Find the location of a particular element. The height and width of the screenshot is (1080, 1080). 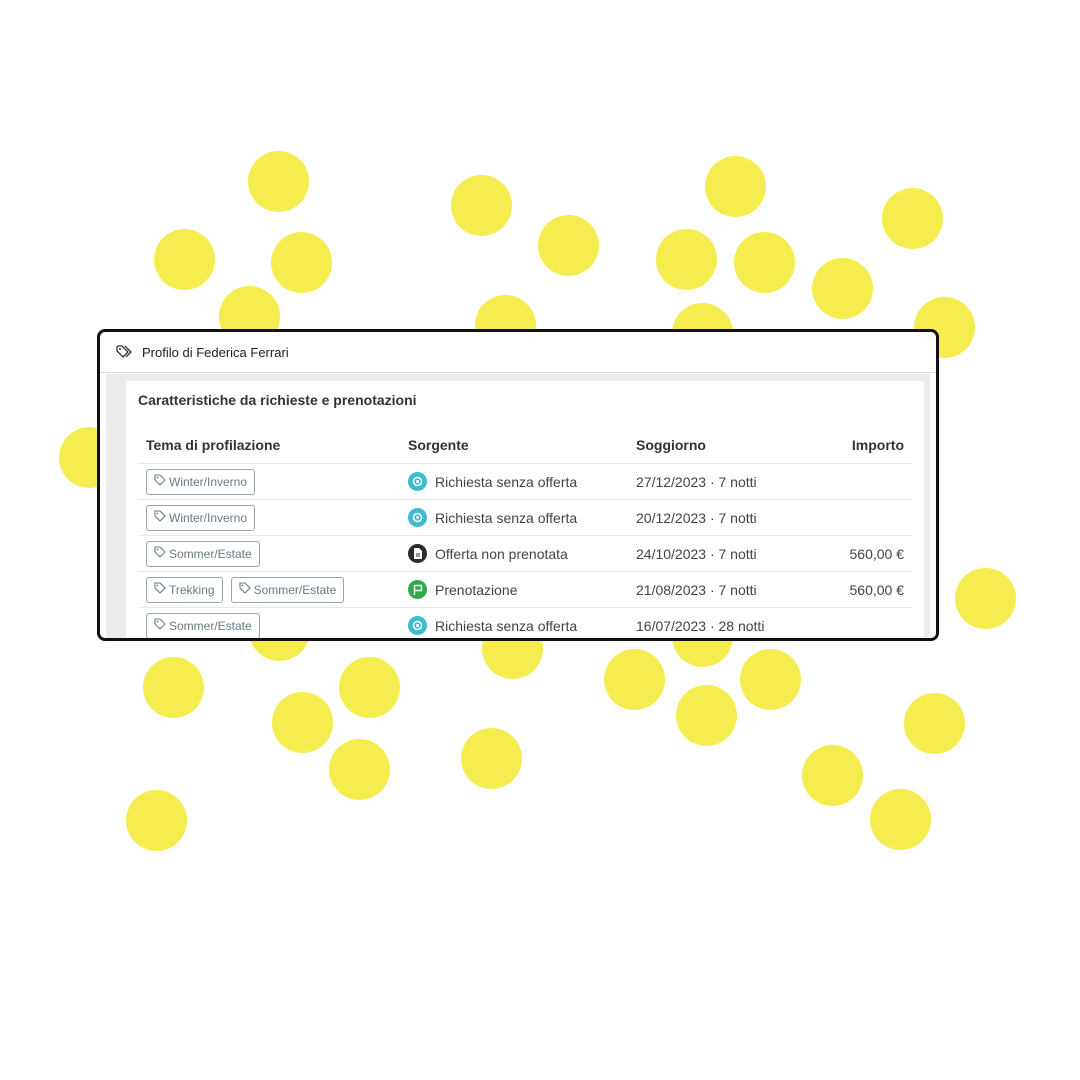

stay-cell: 27/12/2023 · 7 notti is located at coordinates (696, 481).